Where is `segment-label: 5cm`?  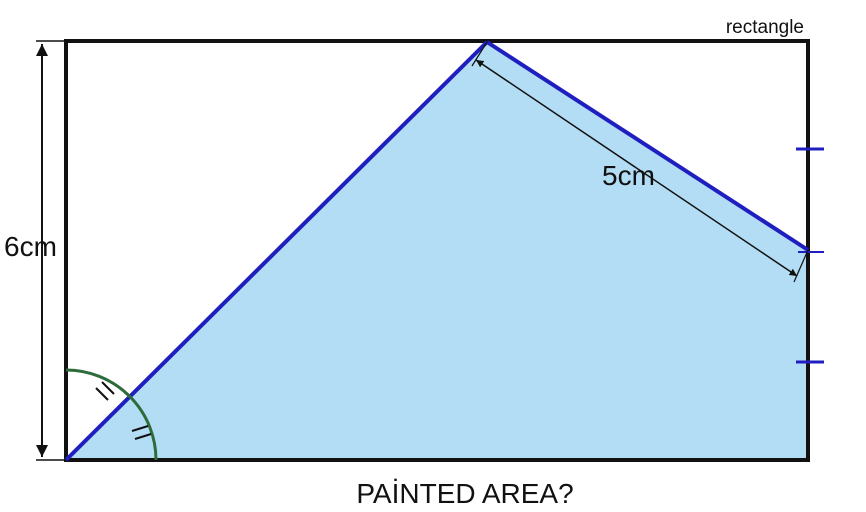 segment-label: 5cm is located at coordinates (628, 175).